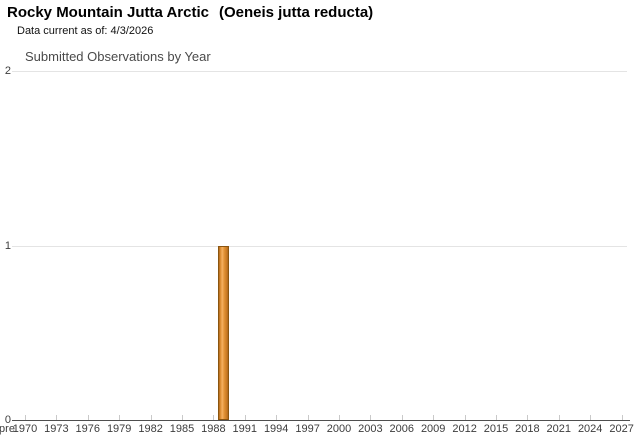 This screenshot has width=640, height=442. I want to click on x-axis-label: 2021, so click(559, 429).